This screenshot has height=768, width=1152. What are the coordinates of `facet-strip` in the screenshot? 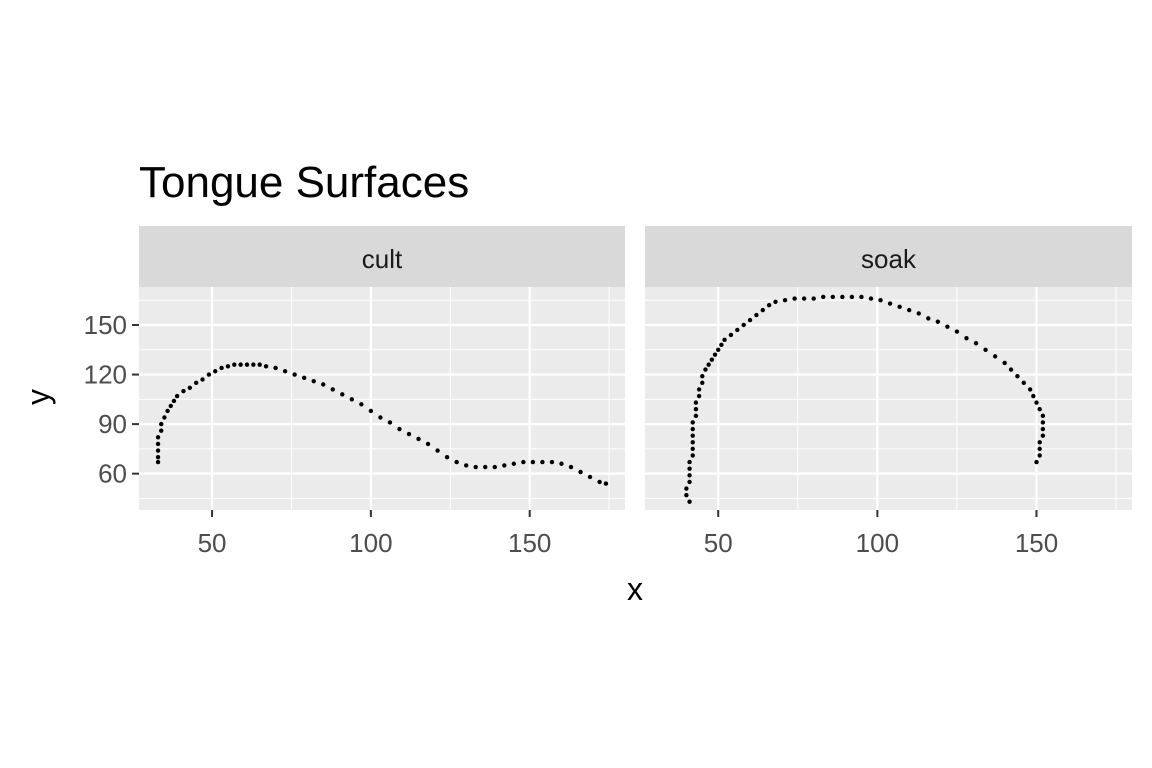 It's located at (382, 256).